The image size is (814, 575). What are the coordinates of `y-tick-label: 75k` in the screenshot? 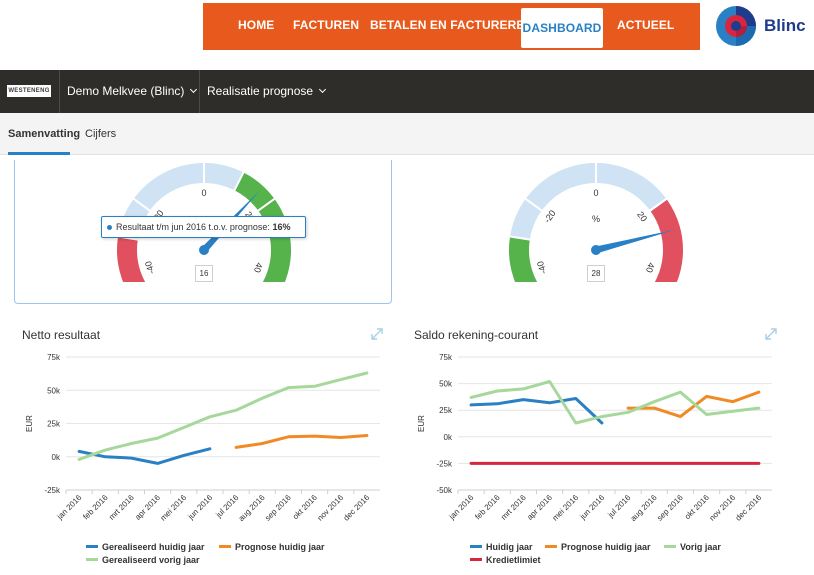 It's located at (54, 357).